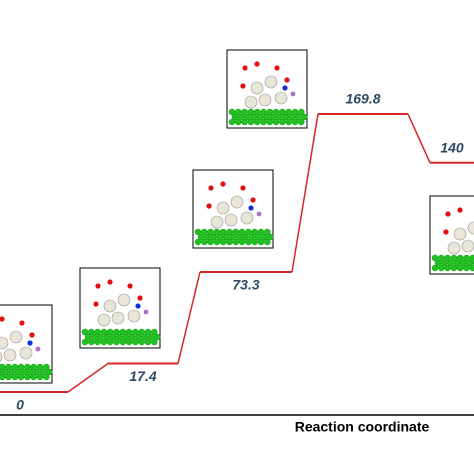 This screenshot has height=474, width=474. Describe the element at coordinates (142, 376) in the screenshot. I see `value-label: 17.4` at that location.